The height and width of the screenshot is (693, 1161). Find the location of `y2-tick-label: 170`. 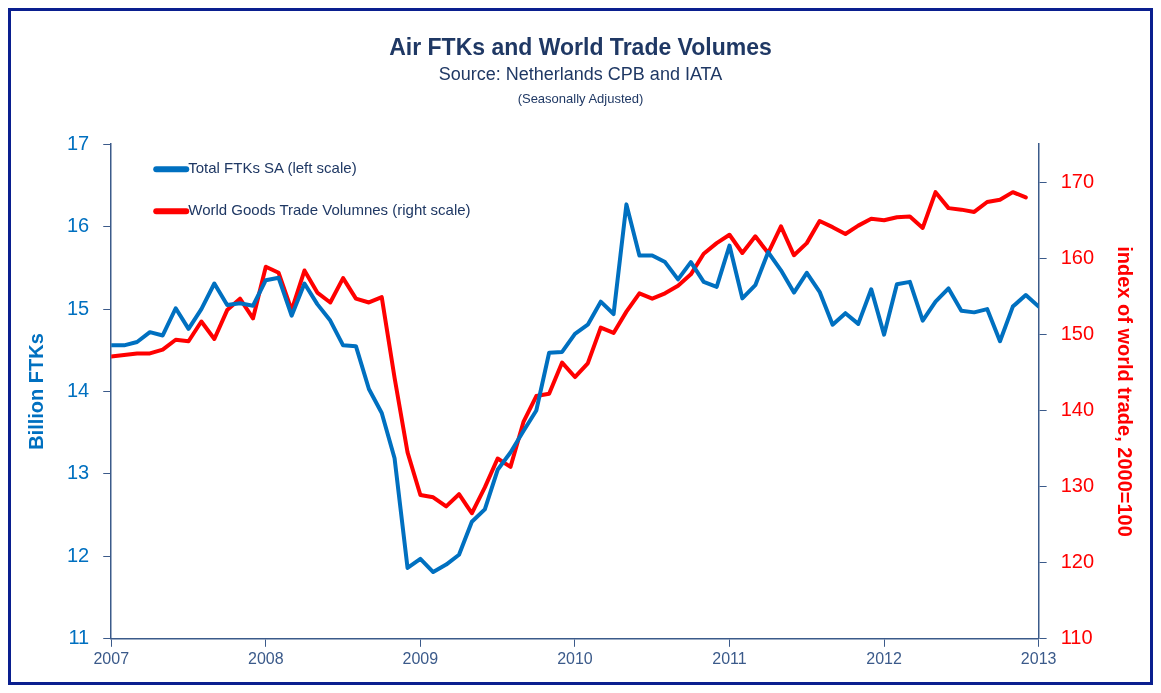

y2-tick-label: 170 is located at coordinates (1077, 180).